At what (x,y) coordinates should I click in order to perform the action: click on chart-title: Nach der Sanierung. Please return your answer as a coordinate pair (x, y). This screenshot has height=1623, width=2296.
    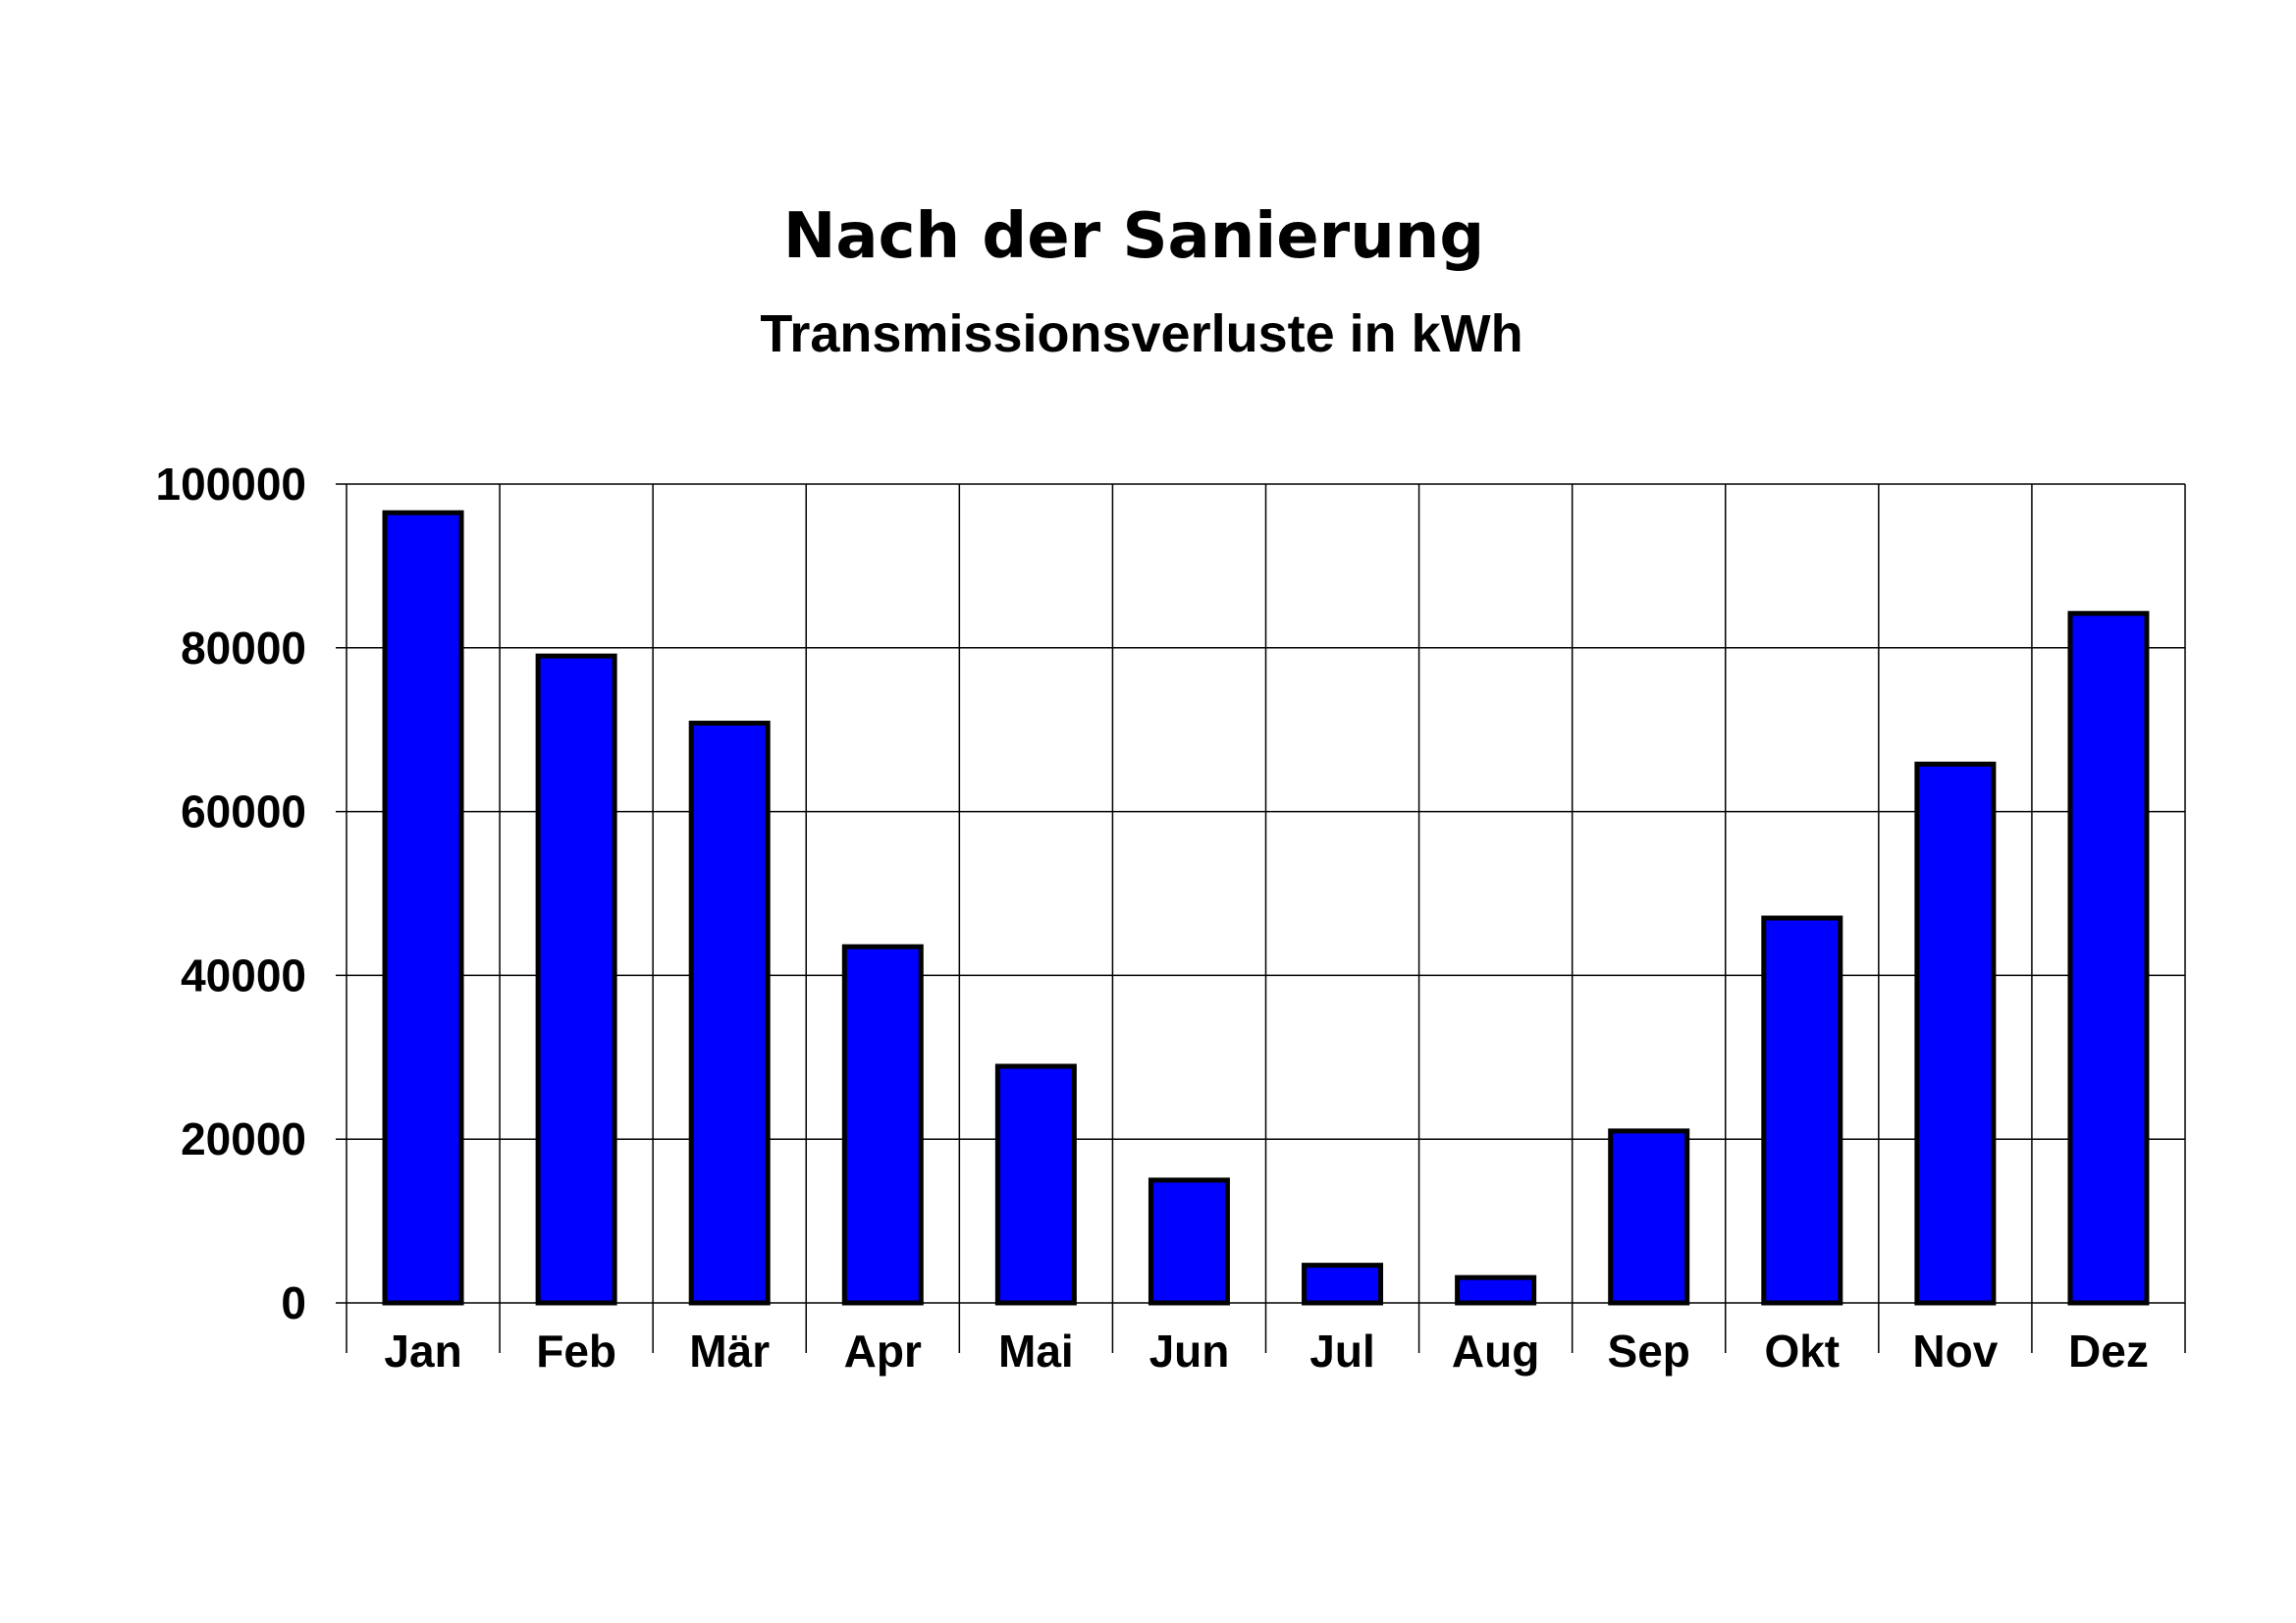
    Looking at the image, I should click on (1133, 236).